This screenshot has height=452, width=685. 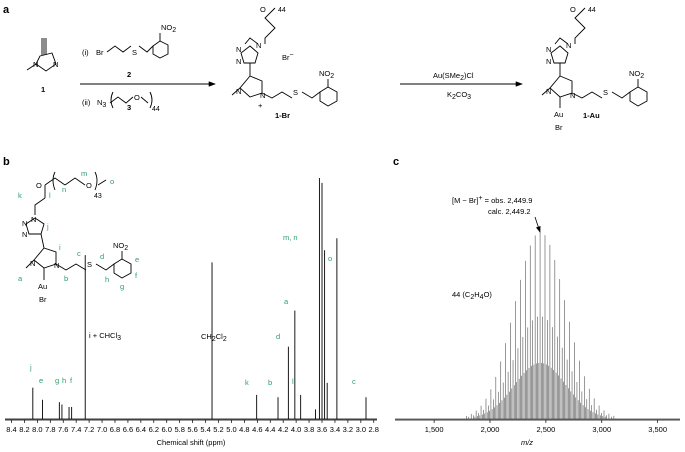 I want to click on reagent-i-no2: NO2, so click(x=168, y=28).